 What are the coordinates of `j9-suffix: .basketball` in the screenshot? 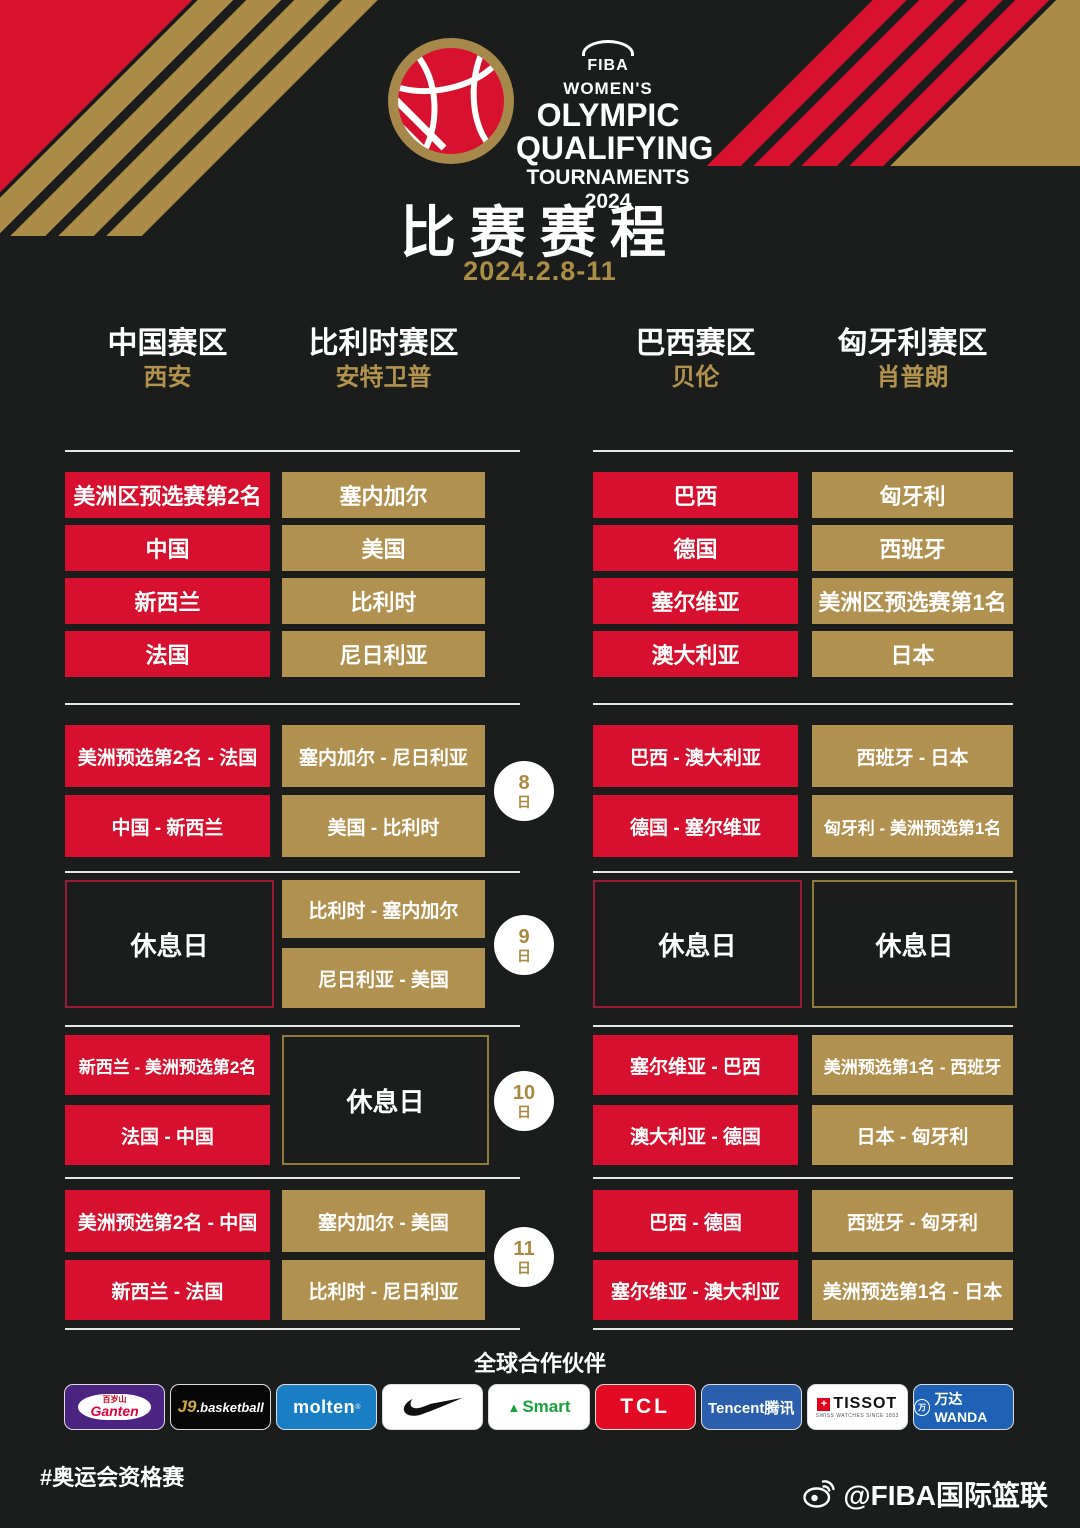 It's located at (230, 1407).